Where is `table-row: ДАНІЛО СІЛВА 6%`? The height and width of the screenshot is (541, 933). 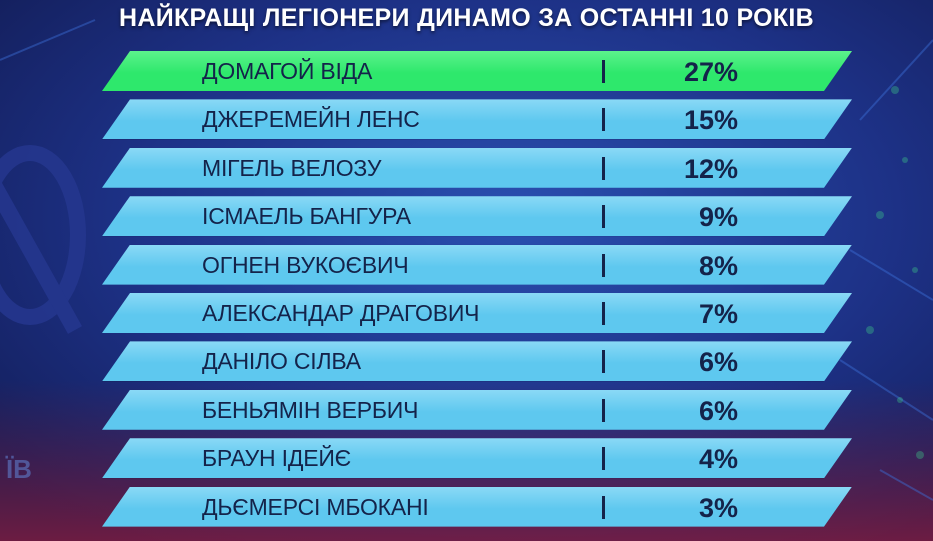 table-row: ДАНІЛО СІЛВА 6% is located at coordinates (477, 361).